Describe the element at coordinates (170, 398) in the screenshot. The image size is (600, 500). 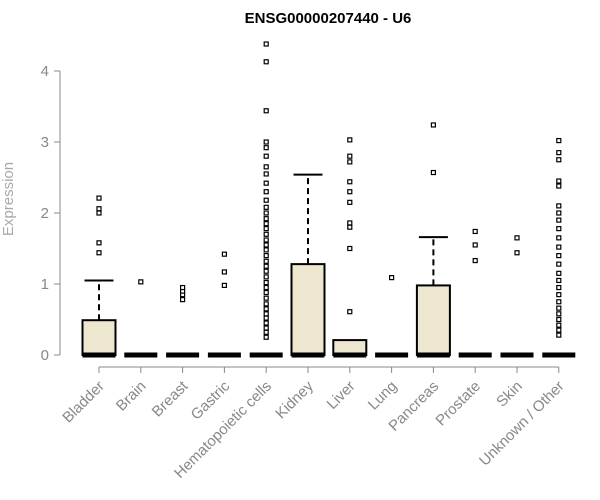
I see `x-tick-label: Breast` at that location.